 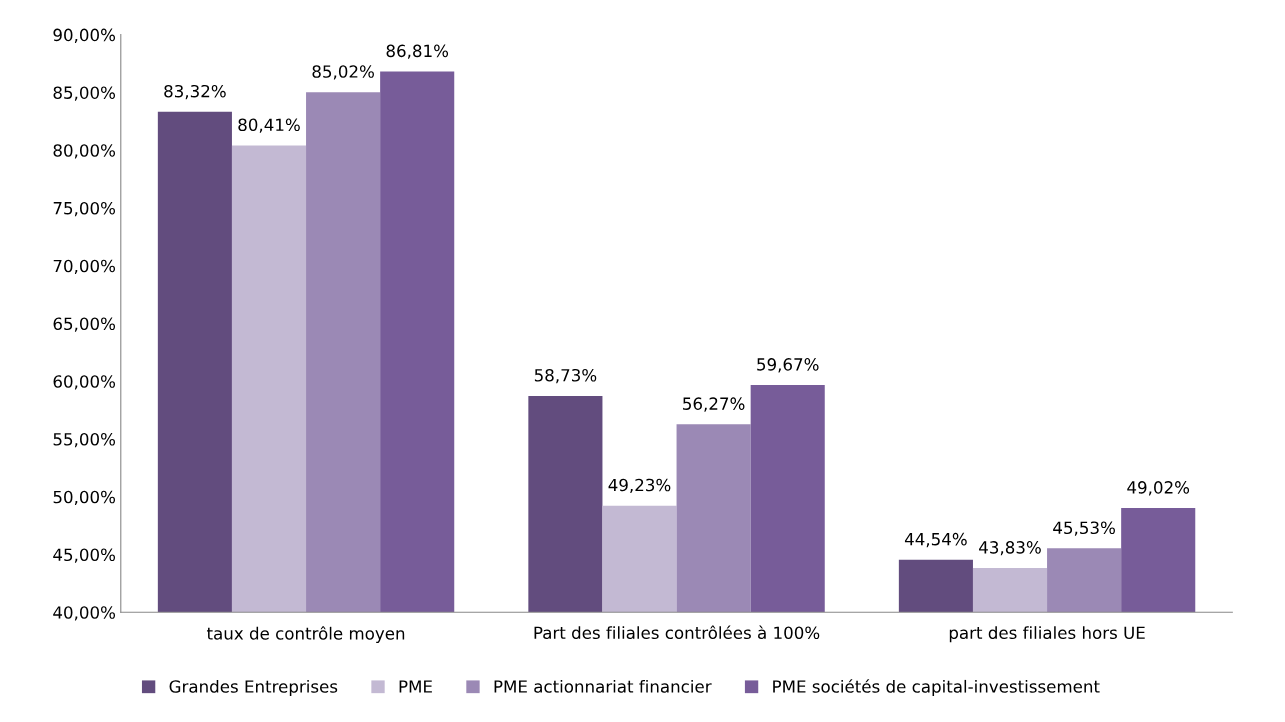 I want to click on data-label: 49,02%, so click(x=1158, y=488).